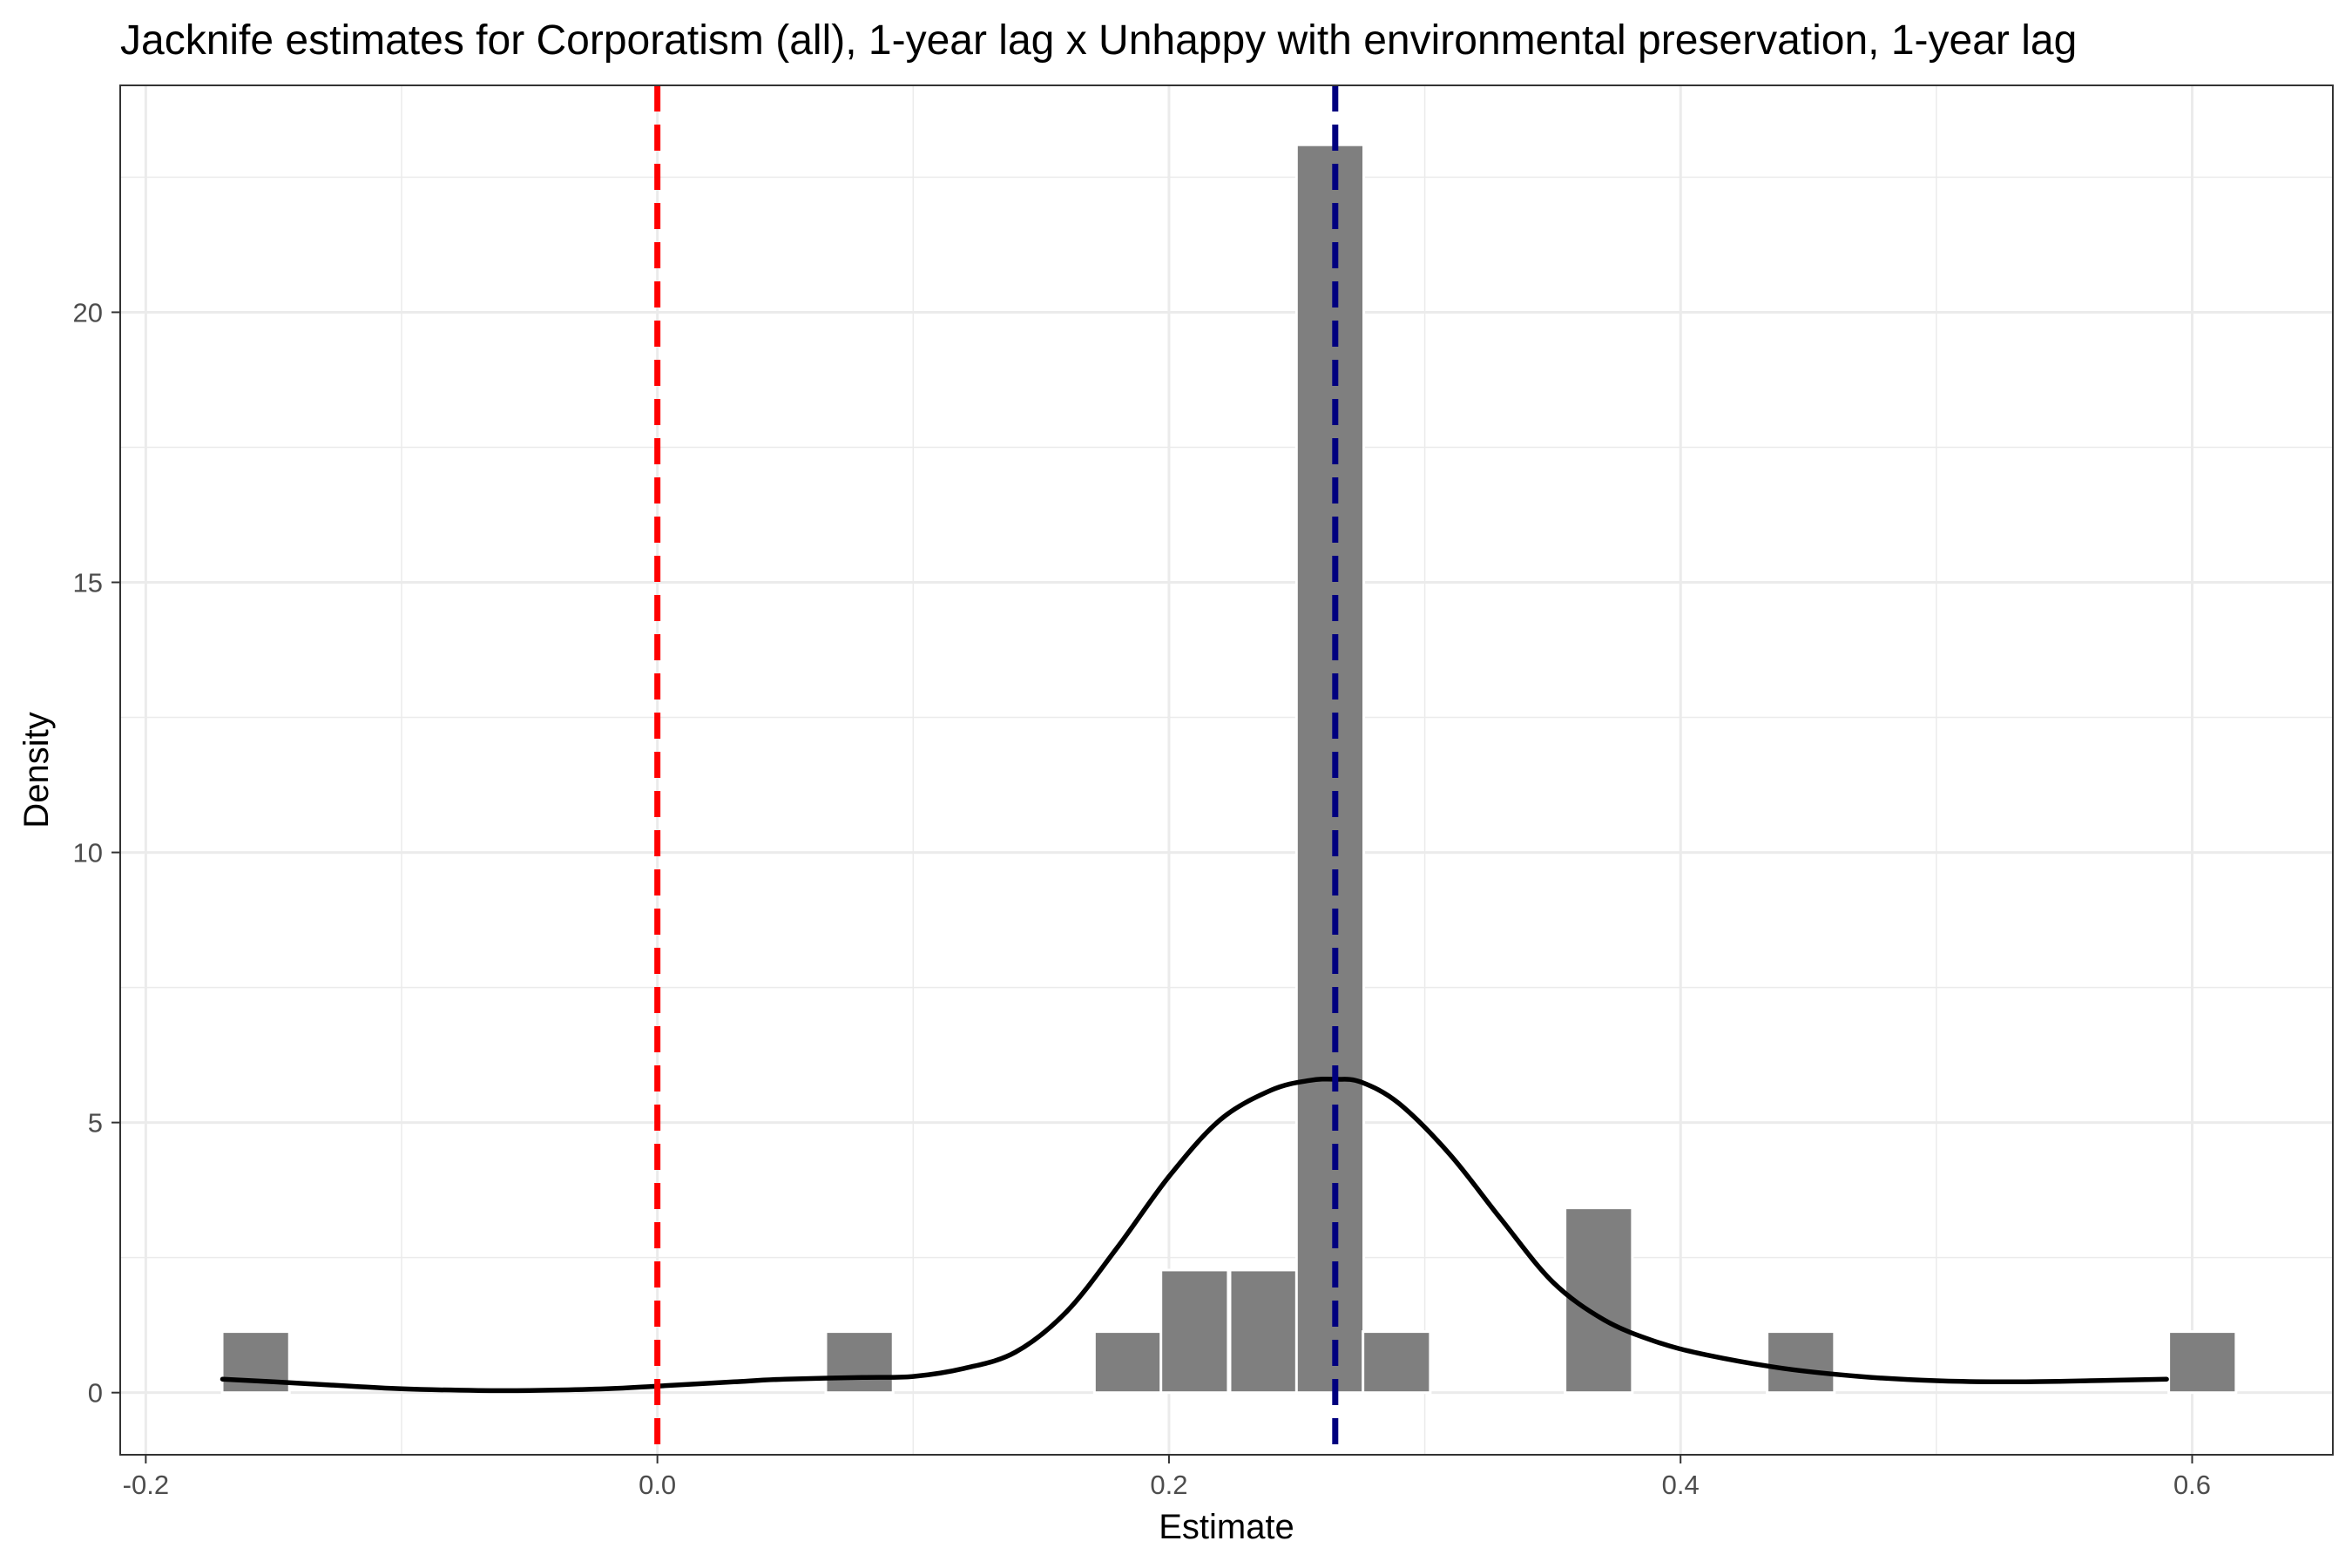  I want to click on x-axis-label: Estimate, so click(1226, 1527).